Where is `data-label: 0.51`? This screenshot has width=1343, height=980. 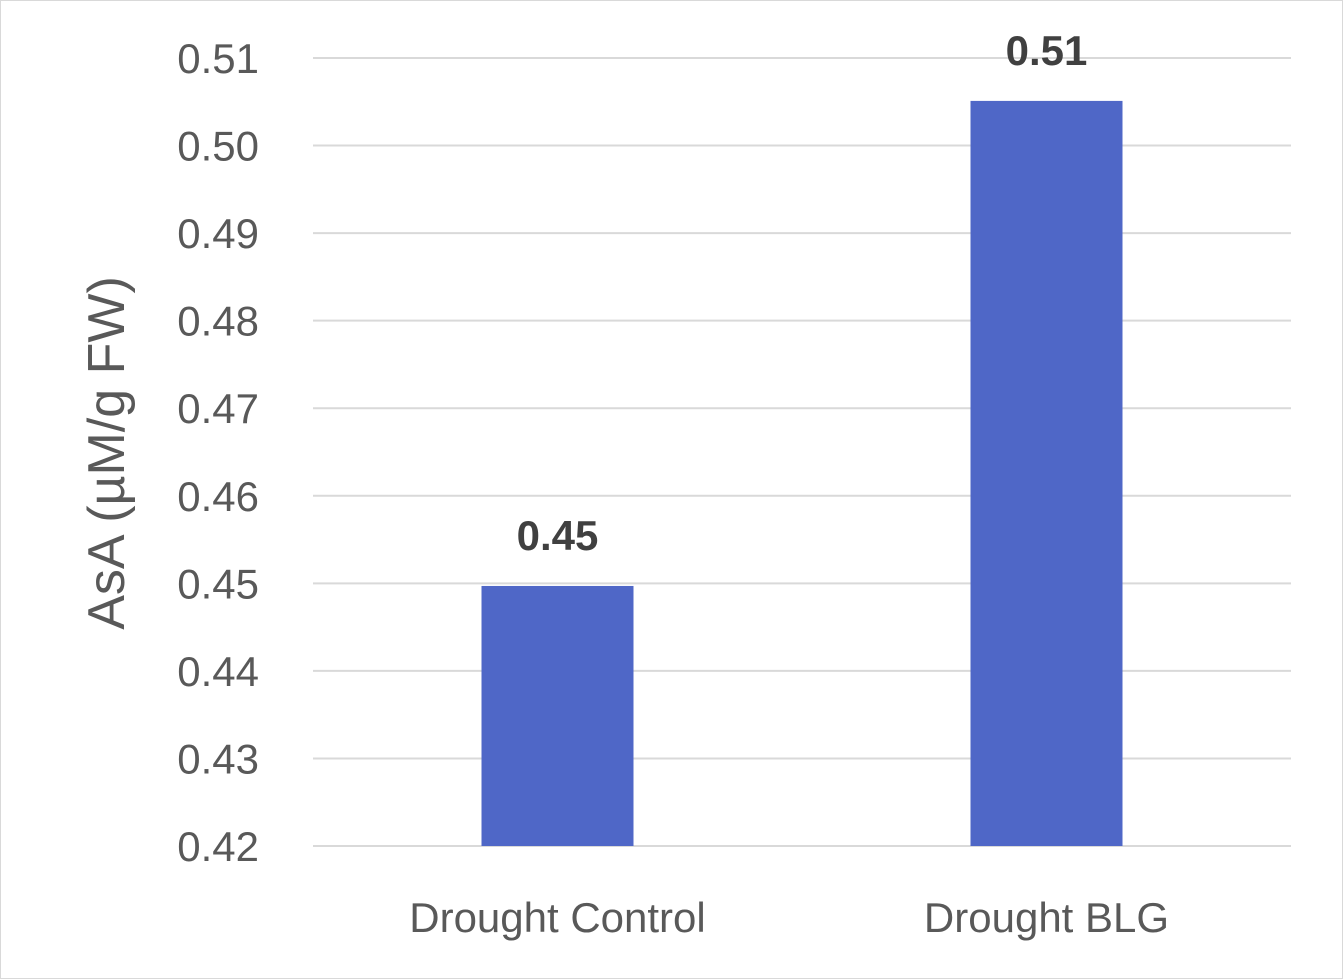
data-label: 0.51 is located at coordinates (1047, 50).